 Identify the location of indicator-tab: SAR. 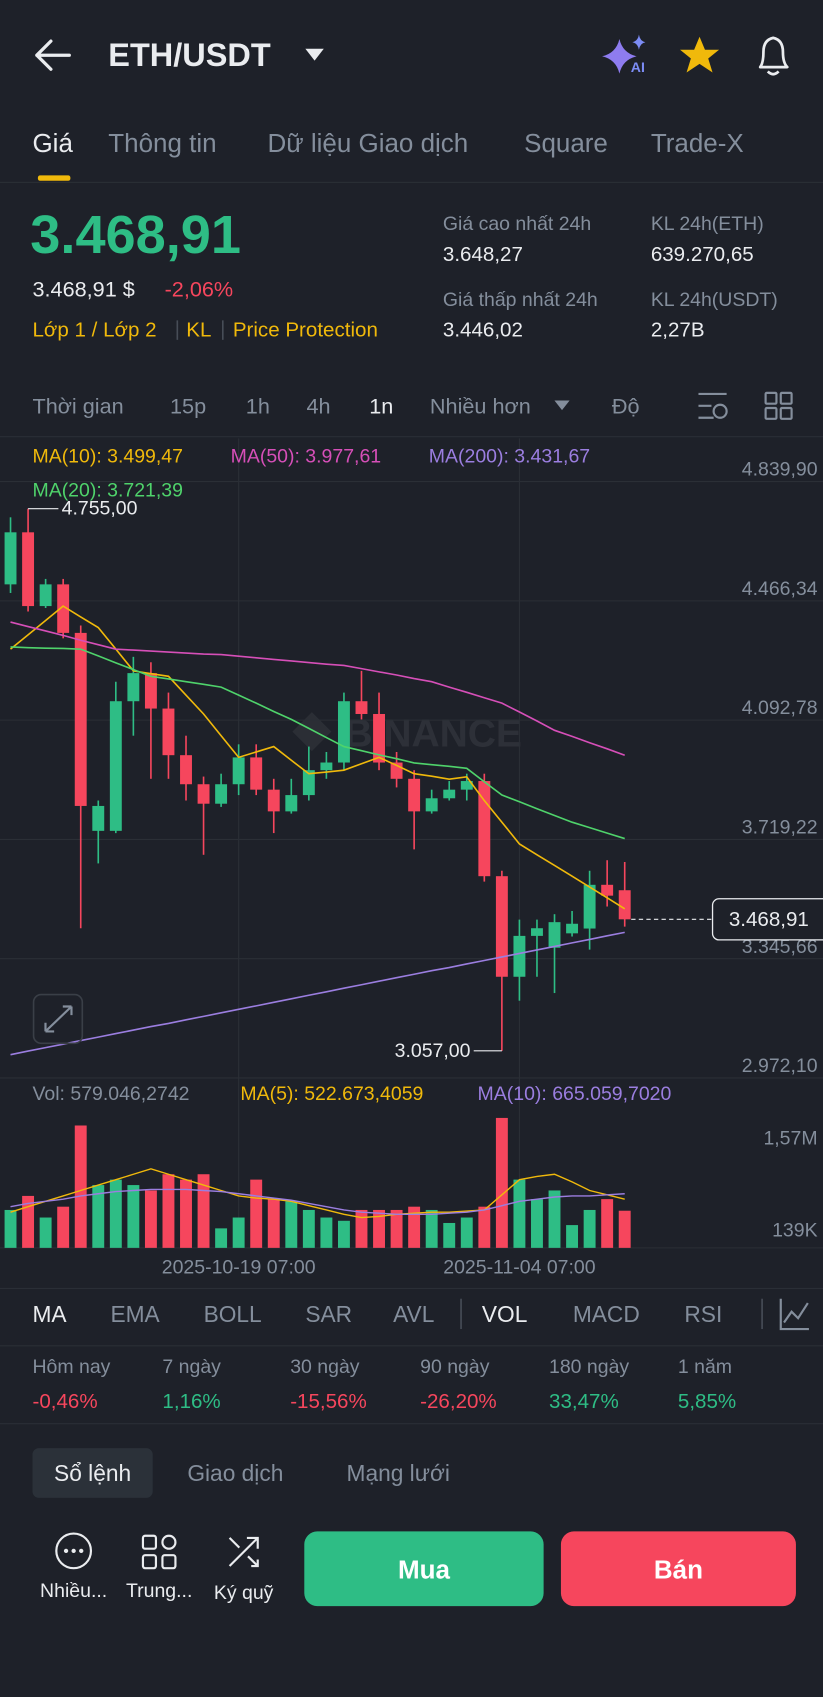
(328, 1314).